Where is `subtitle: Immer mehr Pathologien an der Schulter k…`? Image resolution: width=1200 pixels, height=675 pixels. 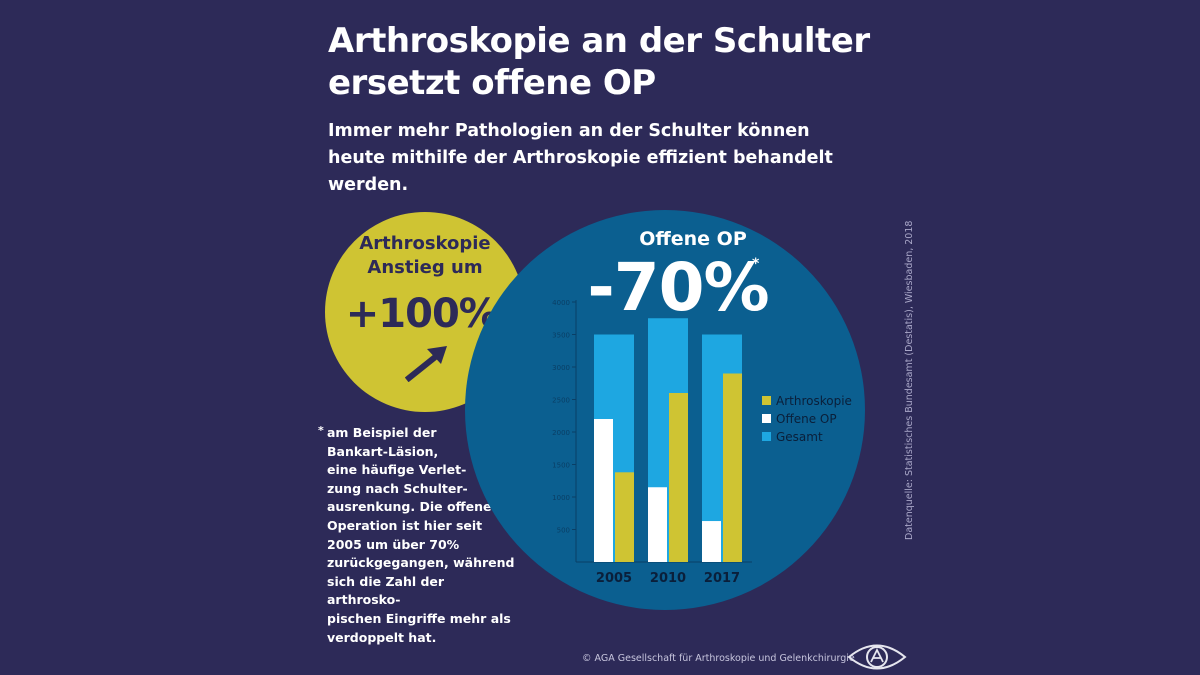 subtitle: Immer mehr Pathologien an der Schulter k… is located at coordinates (580, 158).